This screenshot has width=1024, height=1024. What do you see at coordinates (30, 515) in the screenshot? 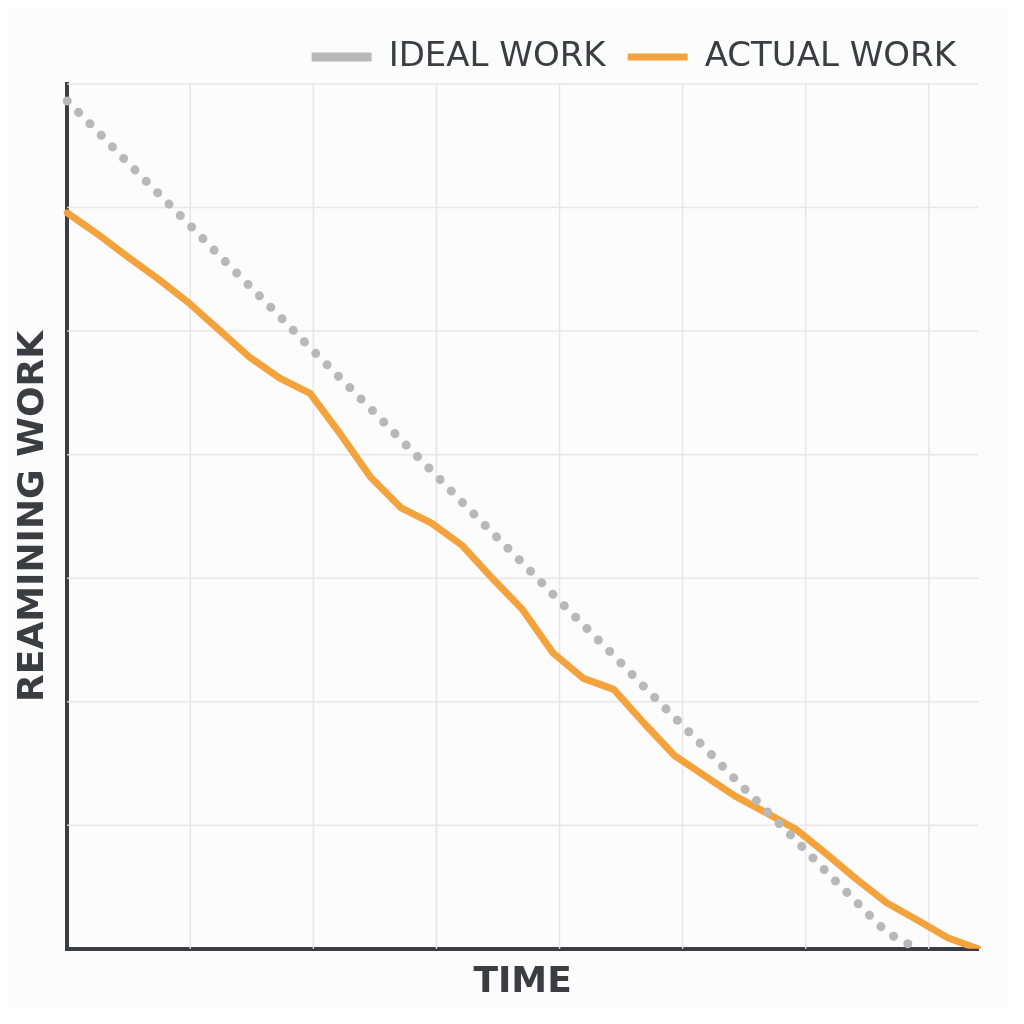
I see `y-axis-title: REAMINING WORK` at bounding box center [30, 515].